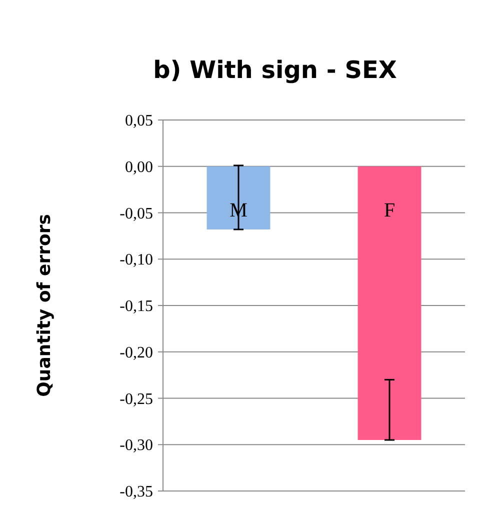 Image resolution: width=500 pixels, height=524 pixels. Describe the element at coordinates (136, 399) in the screenshot. I see `y-tick-label: -0,25` at that location.